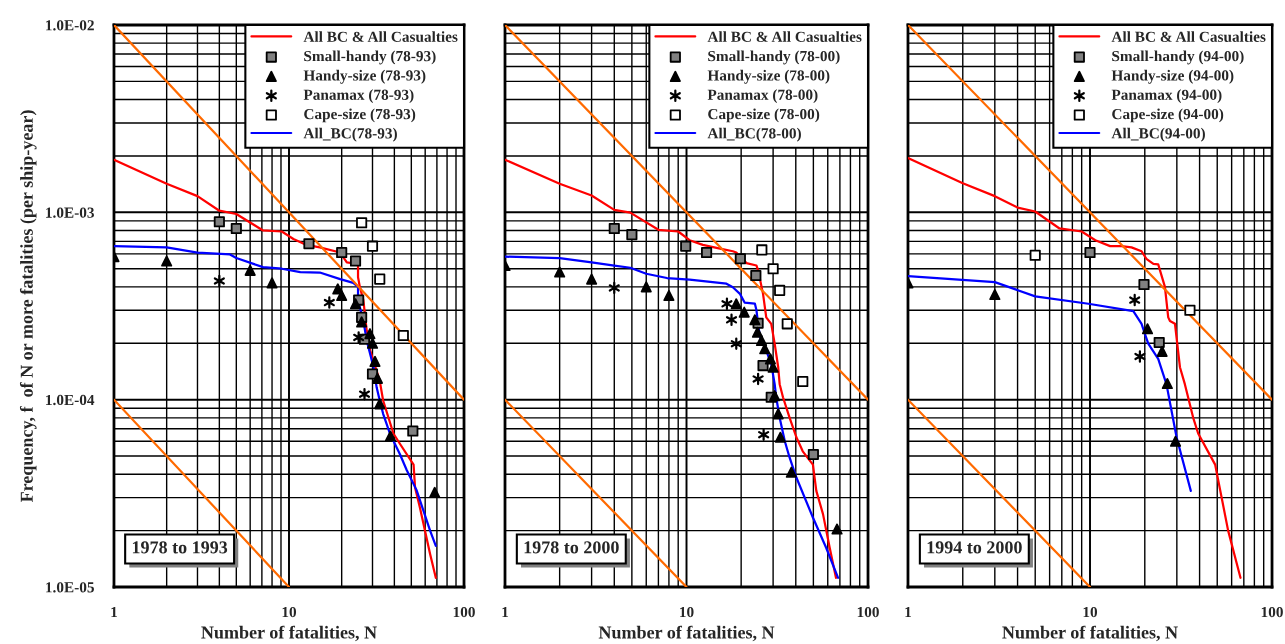  I want to click on legend-label: Small-handy (78-00), so click(774, 57).